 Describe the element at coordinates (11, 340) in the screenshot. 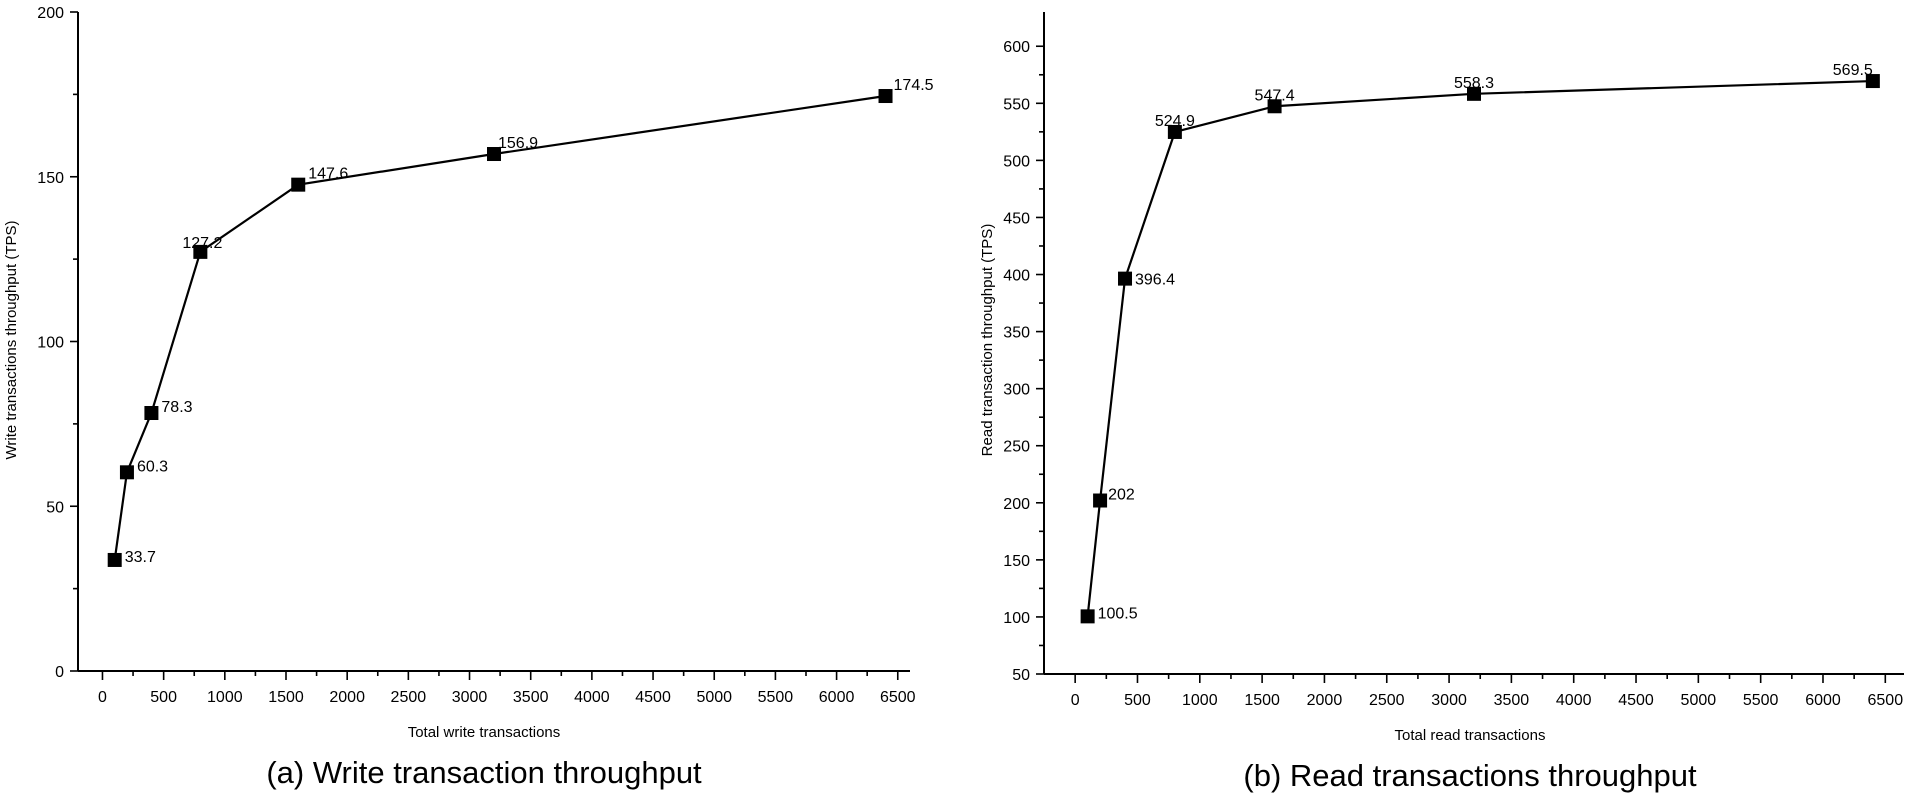

I see `y-axis-title: Write transactions throughput (TPS)` at that location.